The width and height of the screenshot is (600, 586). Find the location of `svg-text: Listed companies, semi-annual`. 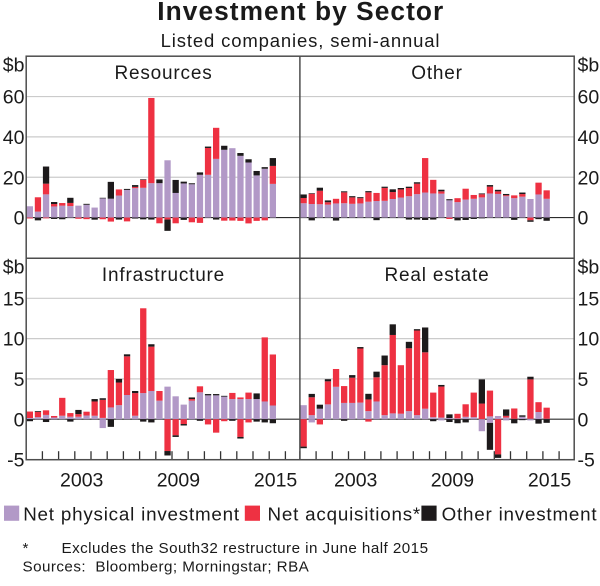

svg-text: Listed companies, semi-annual is located at coordinates (301, 40).